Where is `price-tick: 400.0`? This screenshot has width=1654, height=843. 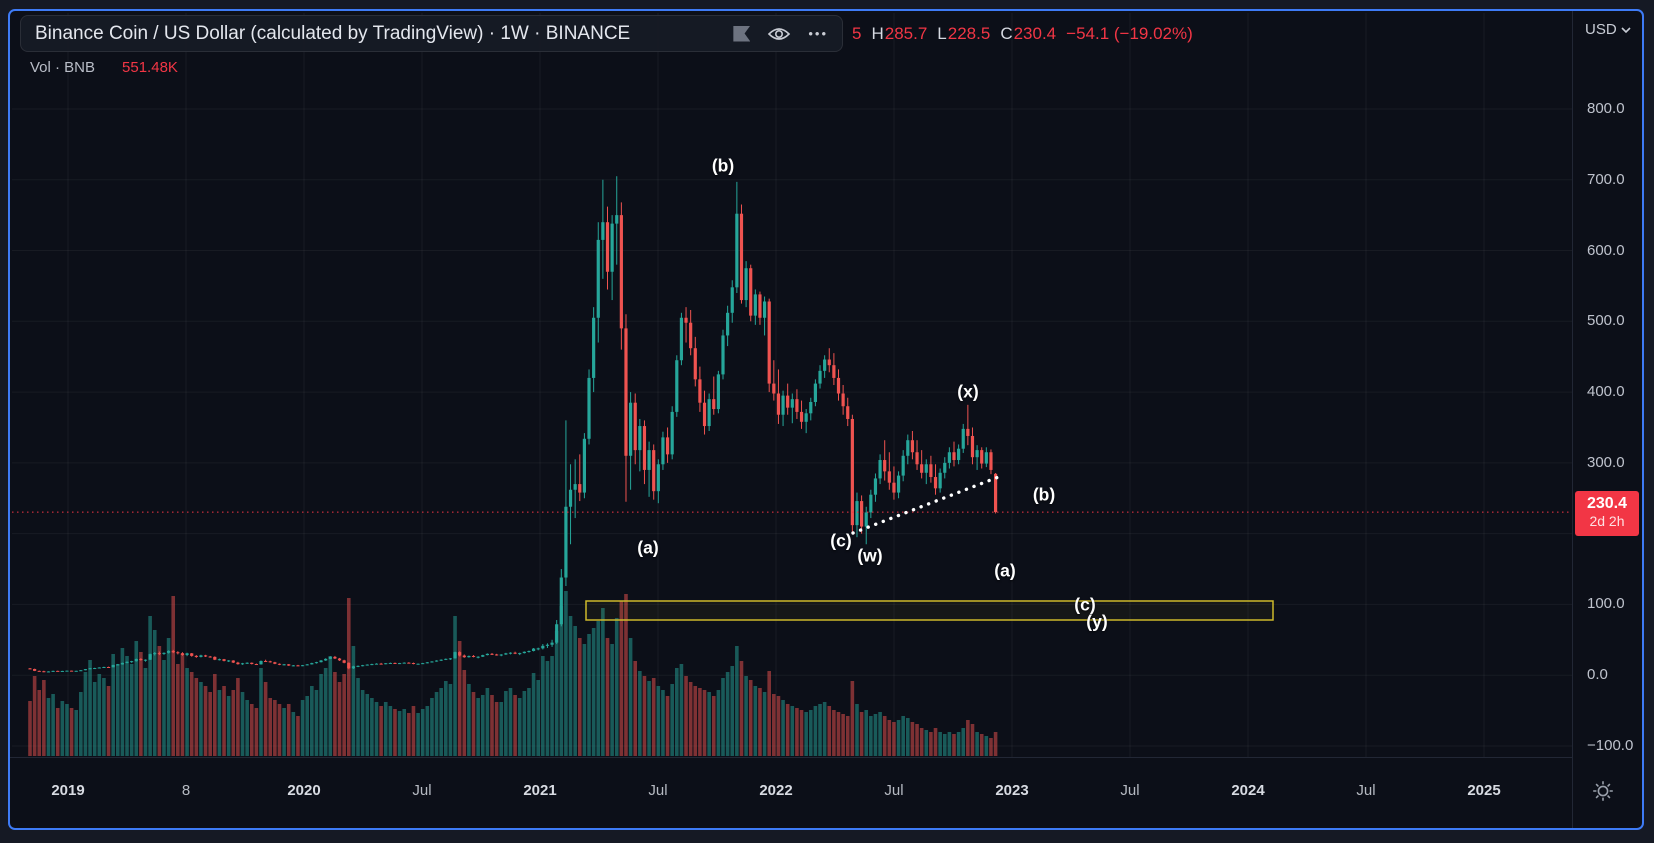
price-tick: 400.0 is located at coordinates (1606, 392).